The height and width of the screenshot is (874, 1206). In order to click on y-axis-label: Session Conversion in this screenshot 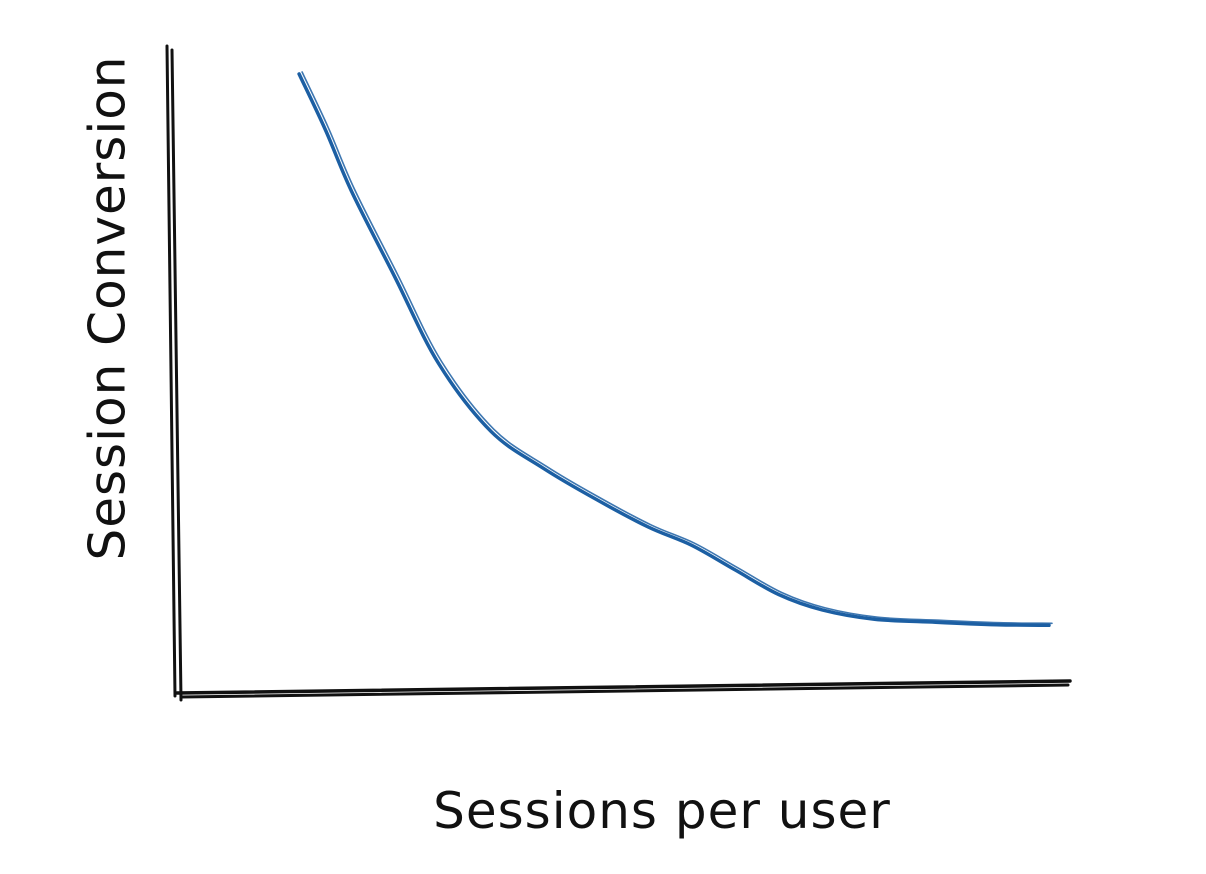, I will do `click(108, 308)`.